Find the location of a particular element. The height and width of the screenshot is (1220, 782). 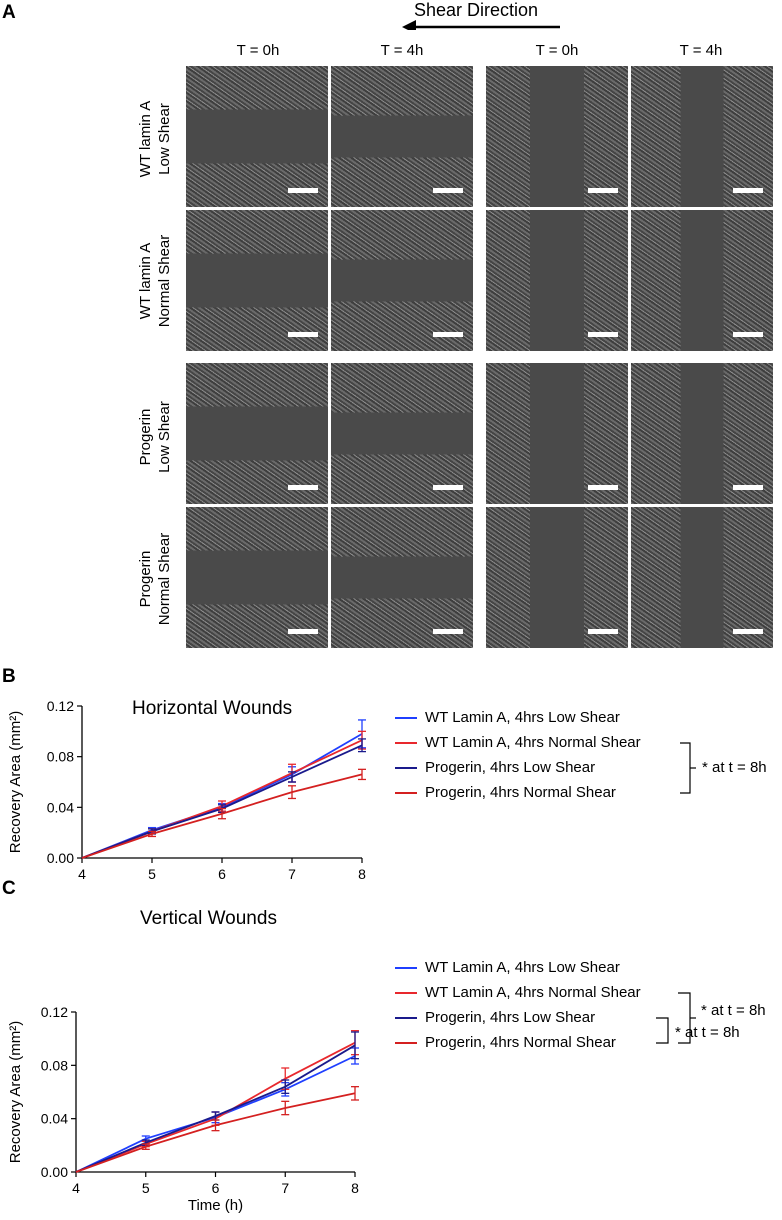

row-label-progerin-low: Progerin Low Shear is located at coordinates (155, 437).